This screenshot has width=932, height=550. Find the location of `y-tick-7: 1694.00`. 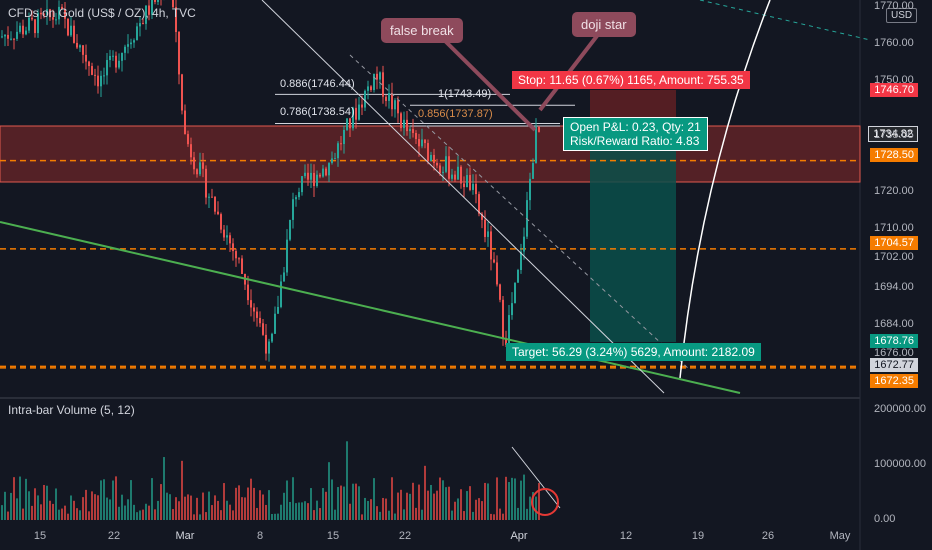

y-tick-7: 1694.00 is located at coordinates (894, 286).